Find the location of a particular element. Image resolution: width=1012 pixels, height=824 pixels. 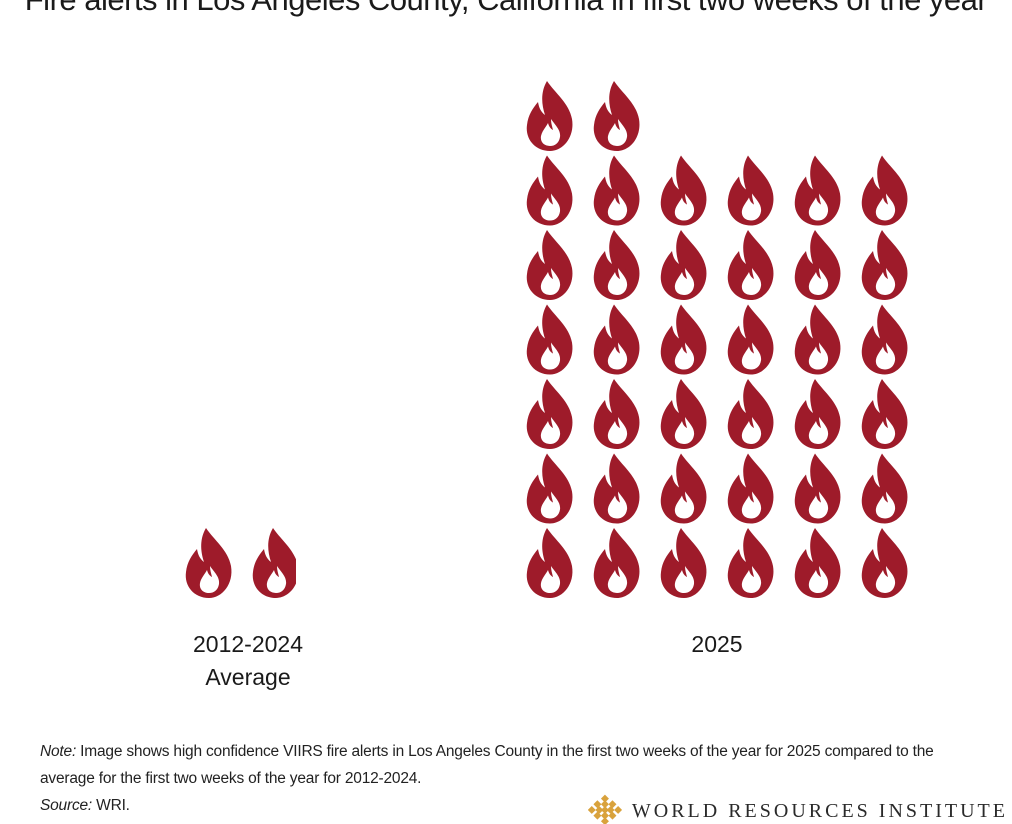

logo-text: WORLD RESOURCES INSTITUTE is located at coordinates (819, 811).